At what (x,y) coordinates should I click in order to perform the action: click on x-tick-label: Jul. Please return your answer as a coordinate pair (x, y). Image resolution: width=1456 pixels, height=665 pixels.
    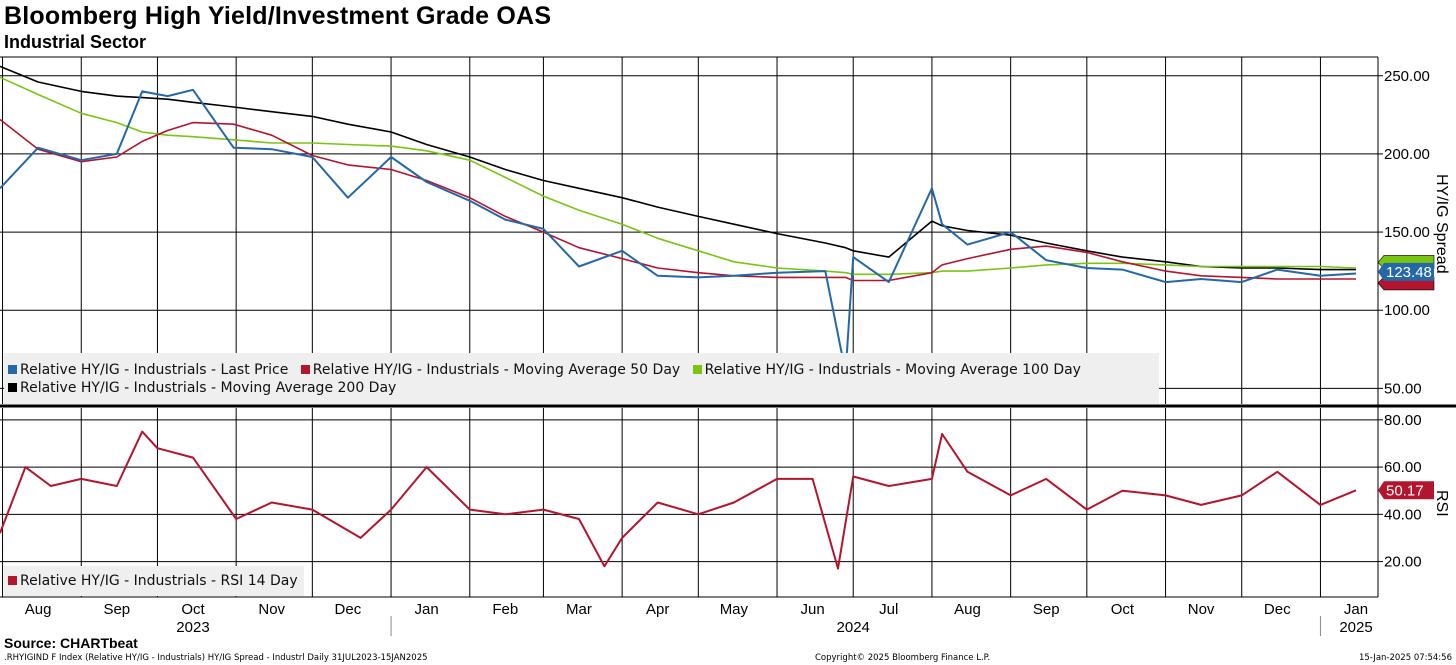
    Looking at the image, I should click on (888, 609).